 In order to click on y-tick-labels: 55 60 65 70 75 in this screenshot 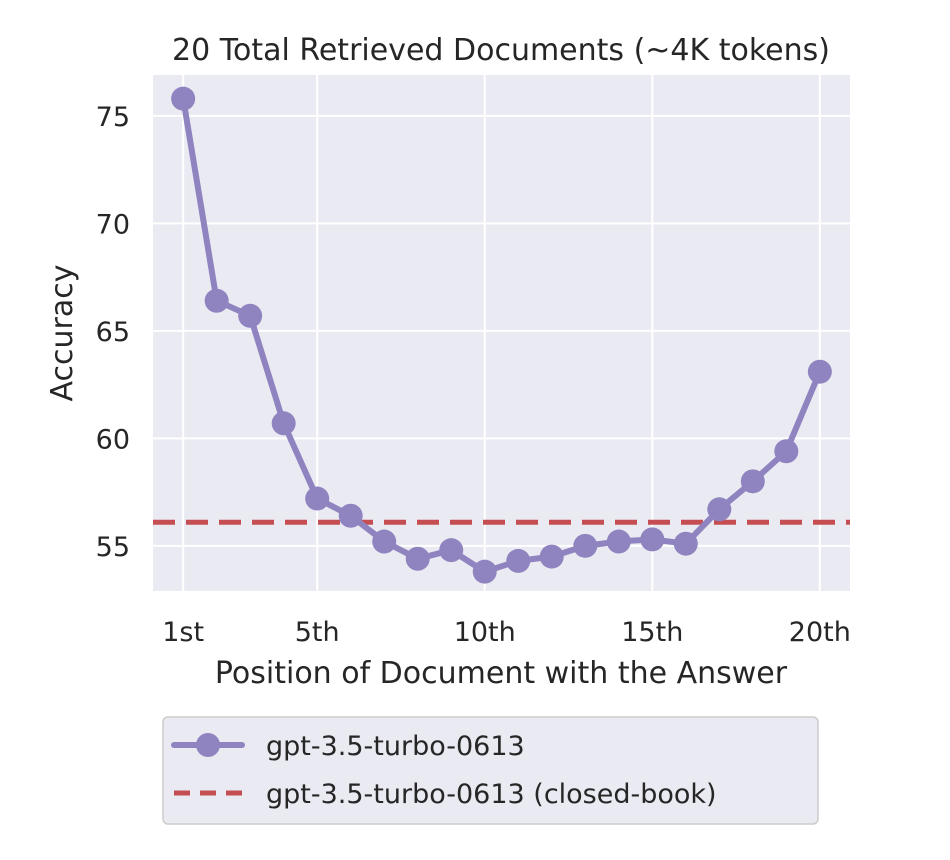, I will do `click(113, 332)`.